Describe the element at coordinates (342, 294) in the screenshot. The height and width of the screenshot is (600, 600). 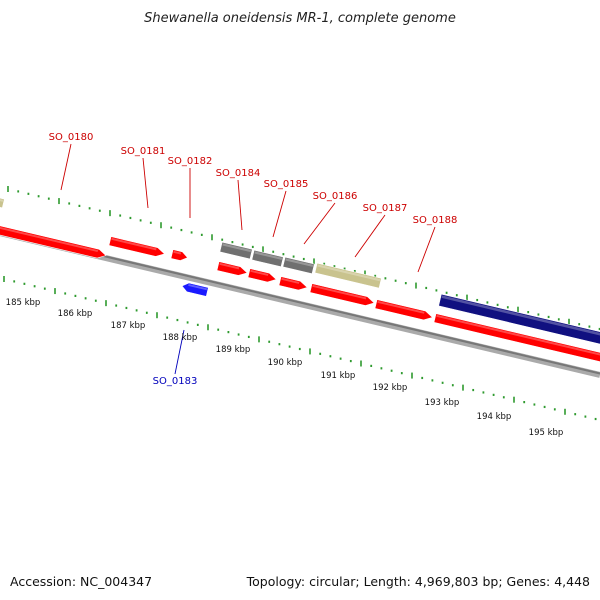
I see `gene-SO_0187-feature` at that location.